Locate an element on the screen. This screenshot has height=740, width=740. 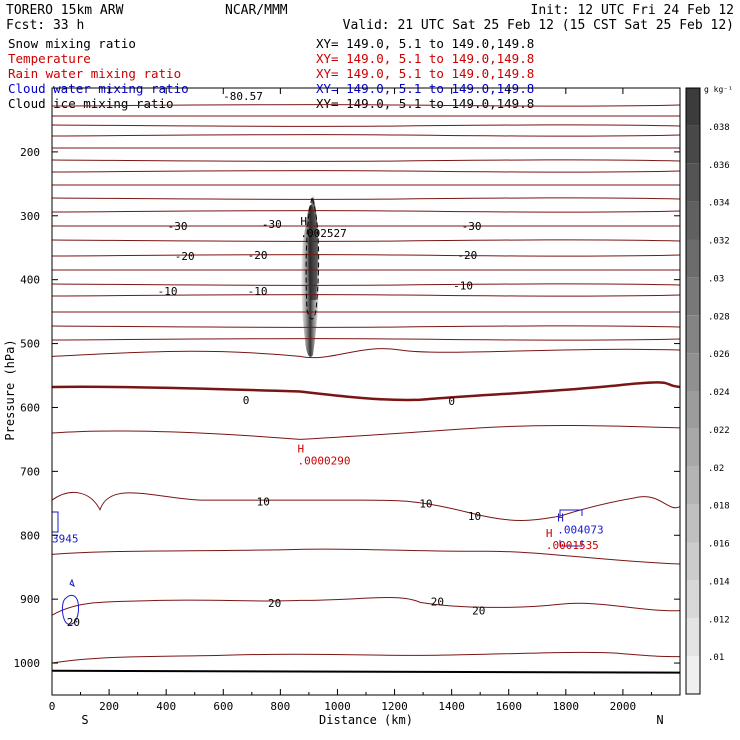
colorbar-tick-label: .016 is located at coordinates (719, 545).